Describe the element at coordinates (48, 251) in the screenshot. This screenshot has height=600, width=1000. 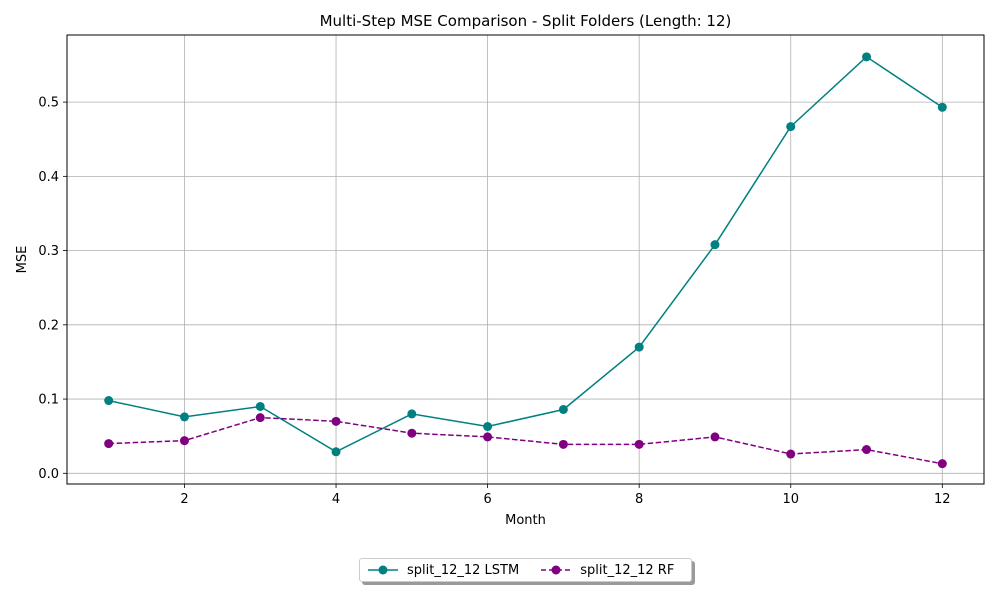
I see `y-tick-label: 0.3` at that location.